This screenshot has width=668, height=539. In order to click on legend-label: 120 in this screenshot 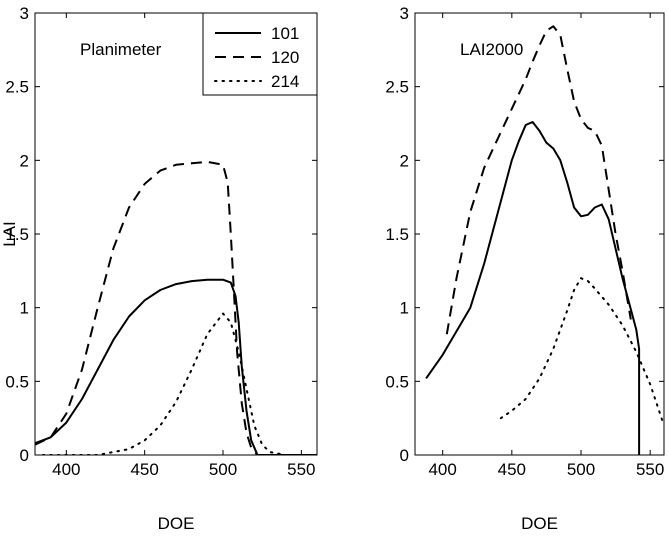, I will do `click(285, 57)`.